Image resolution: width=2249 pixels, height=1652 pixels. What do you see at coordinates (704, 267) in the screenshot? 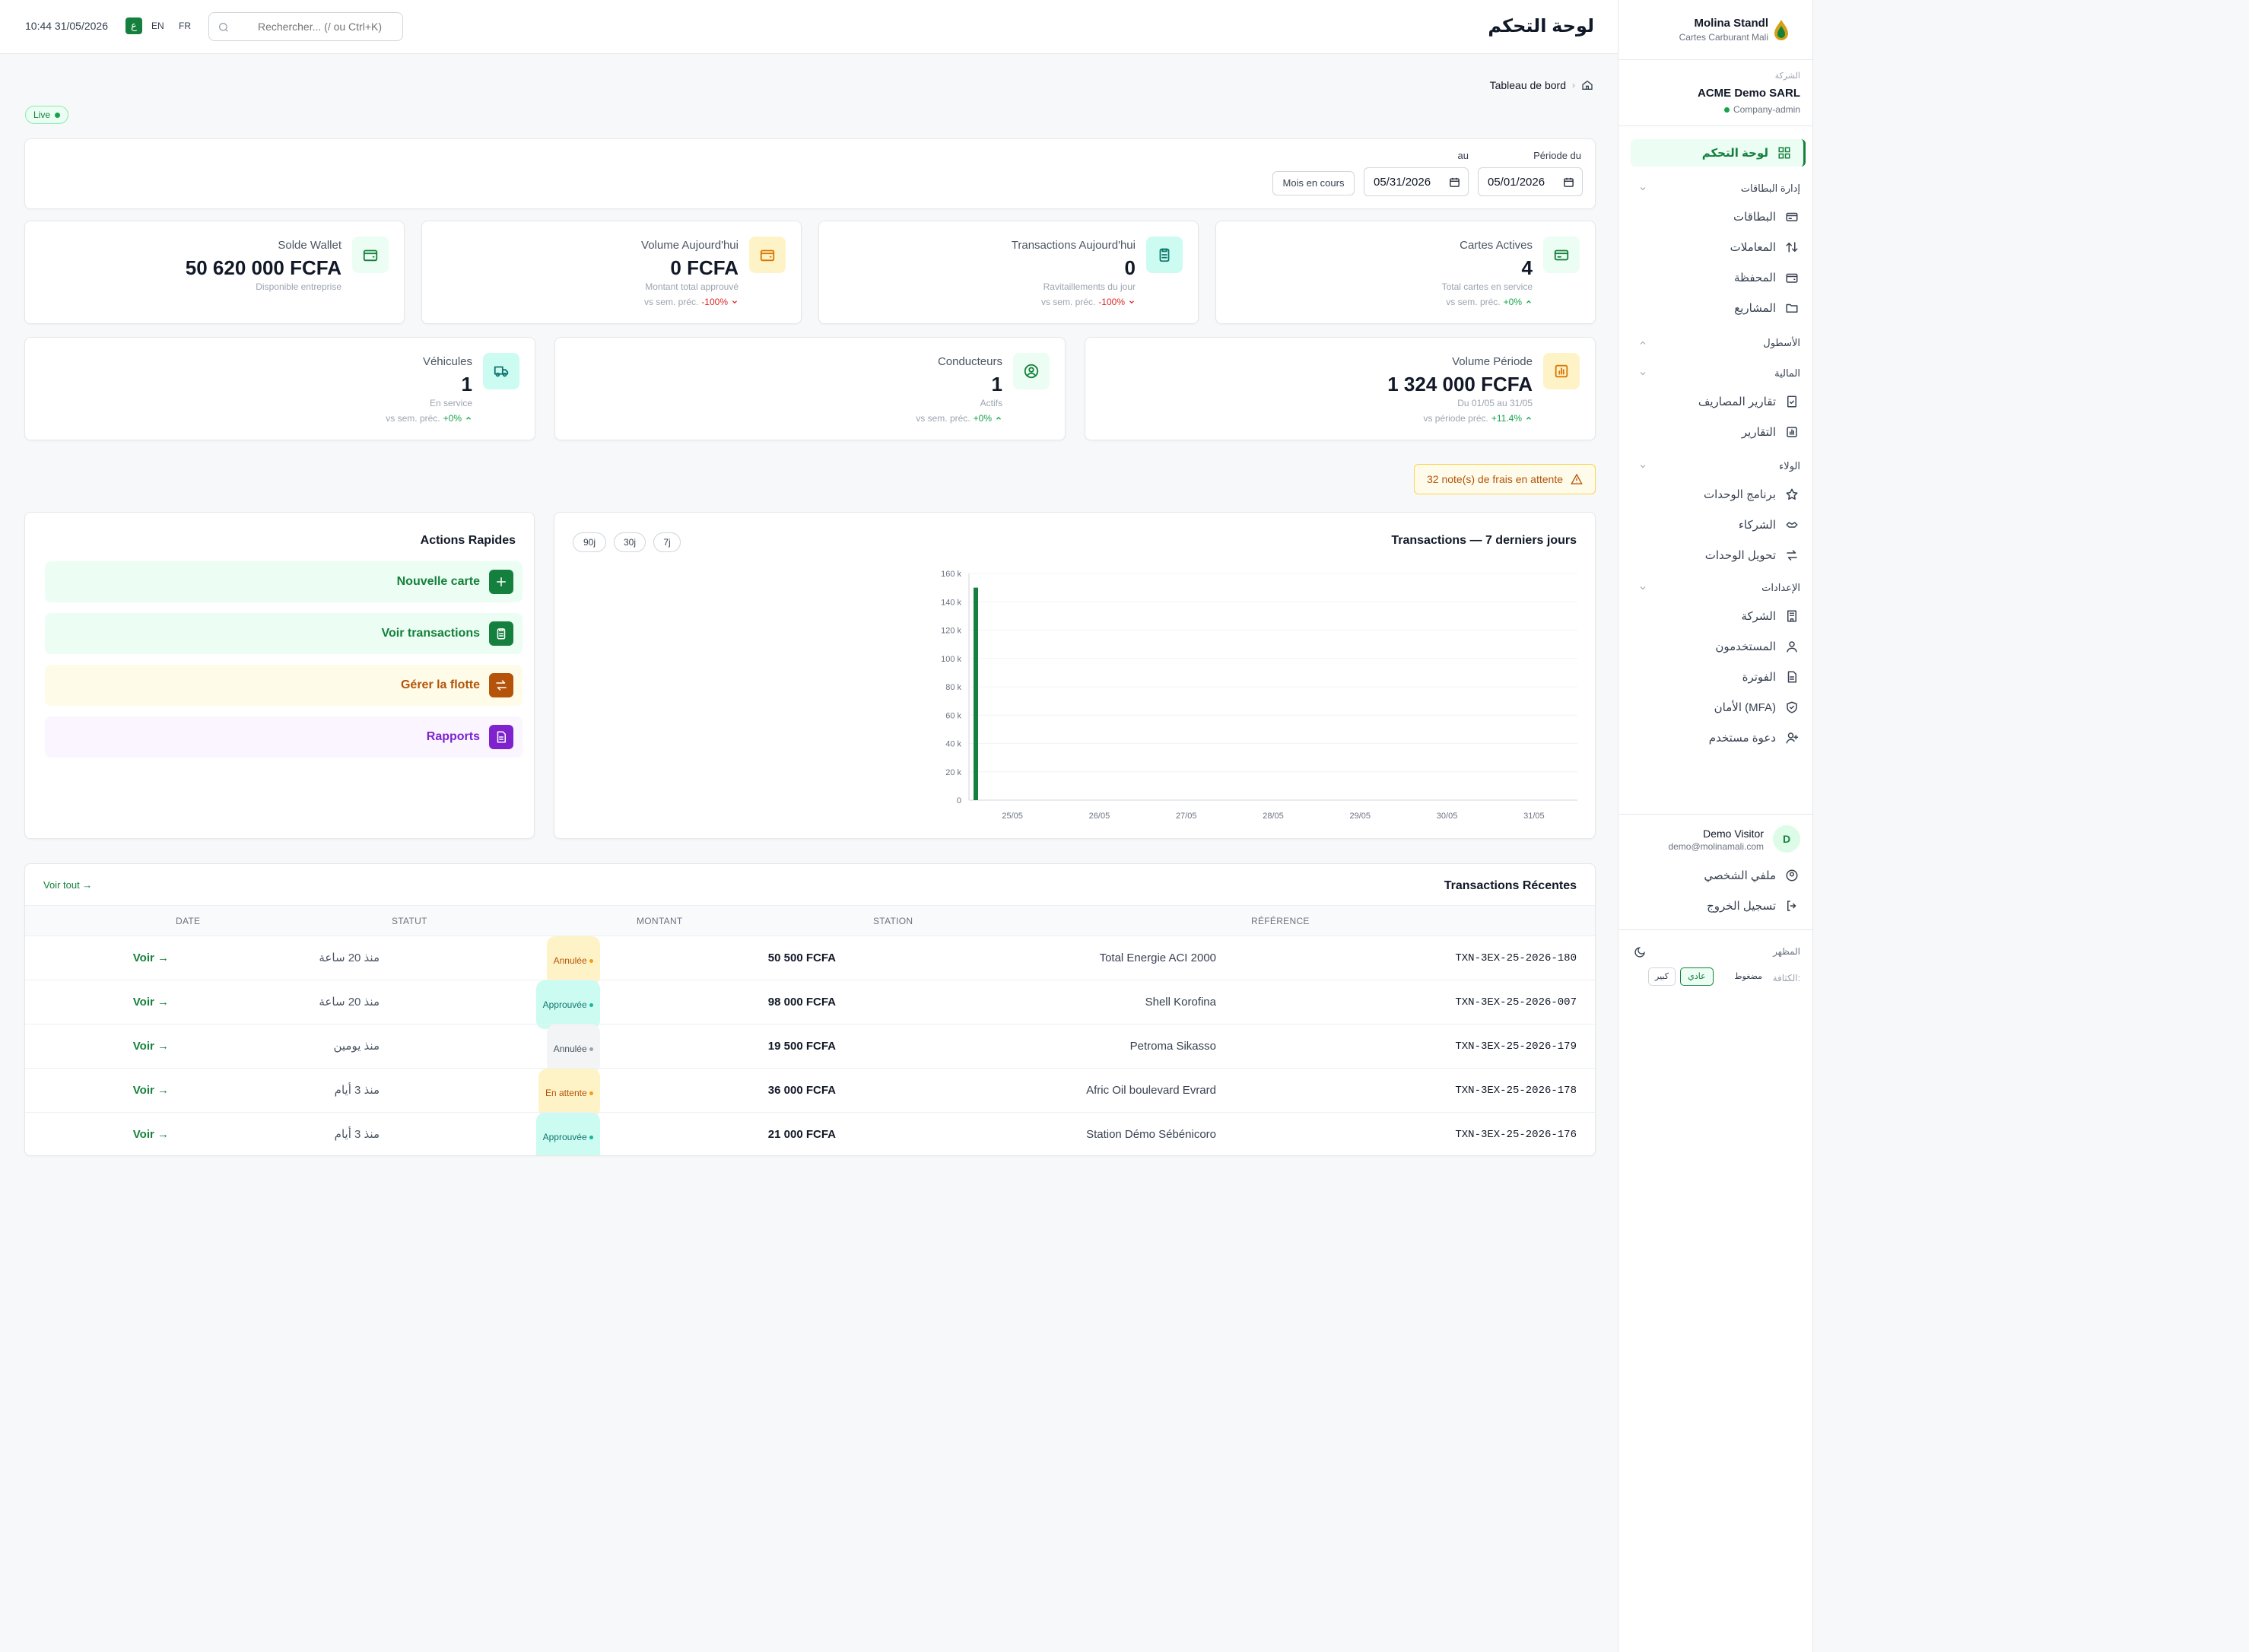
I see `kpi-value: 0 FCFA` at bounding box center [704, 267].